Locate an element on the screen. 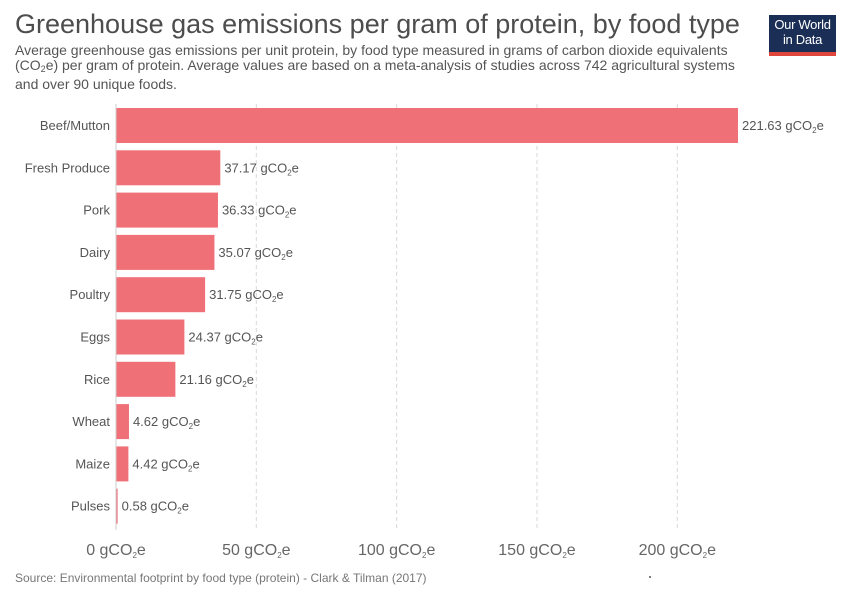  category-label: Beef/Mutton is located at coordinates (75, 125).